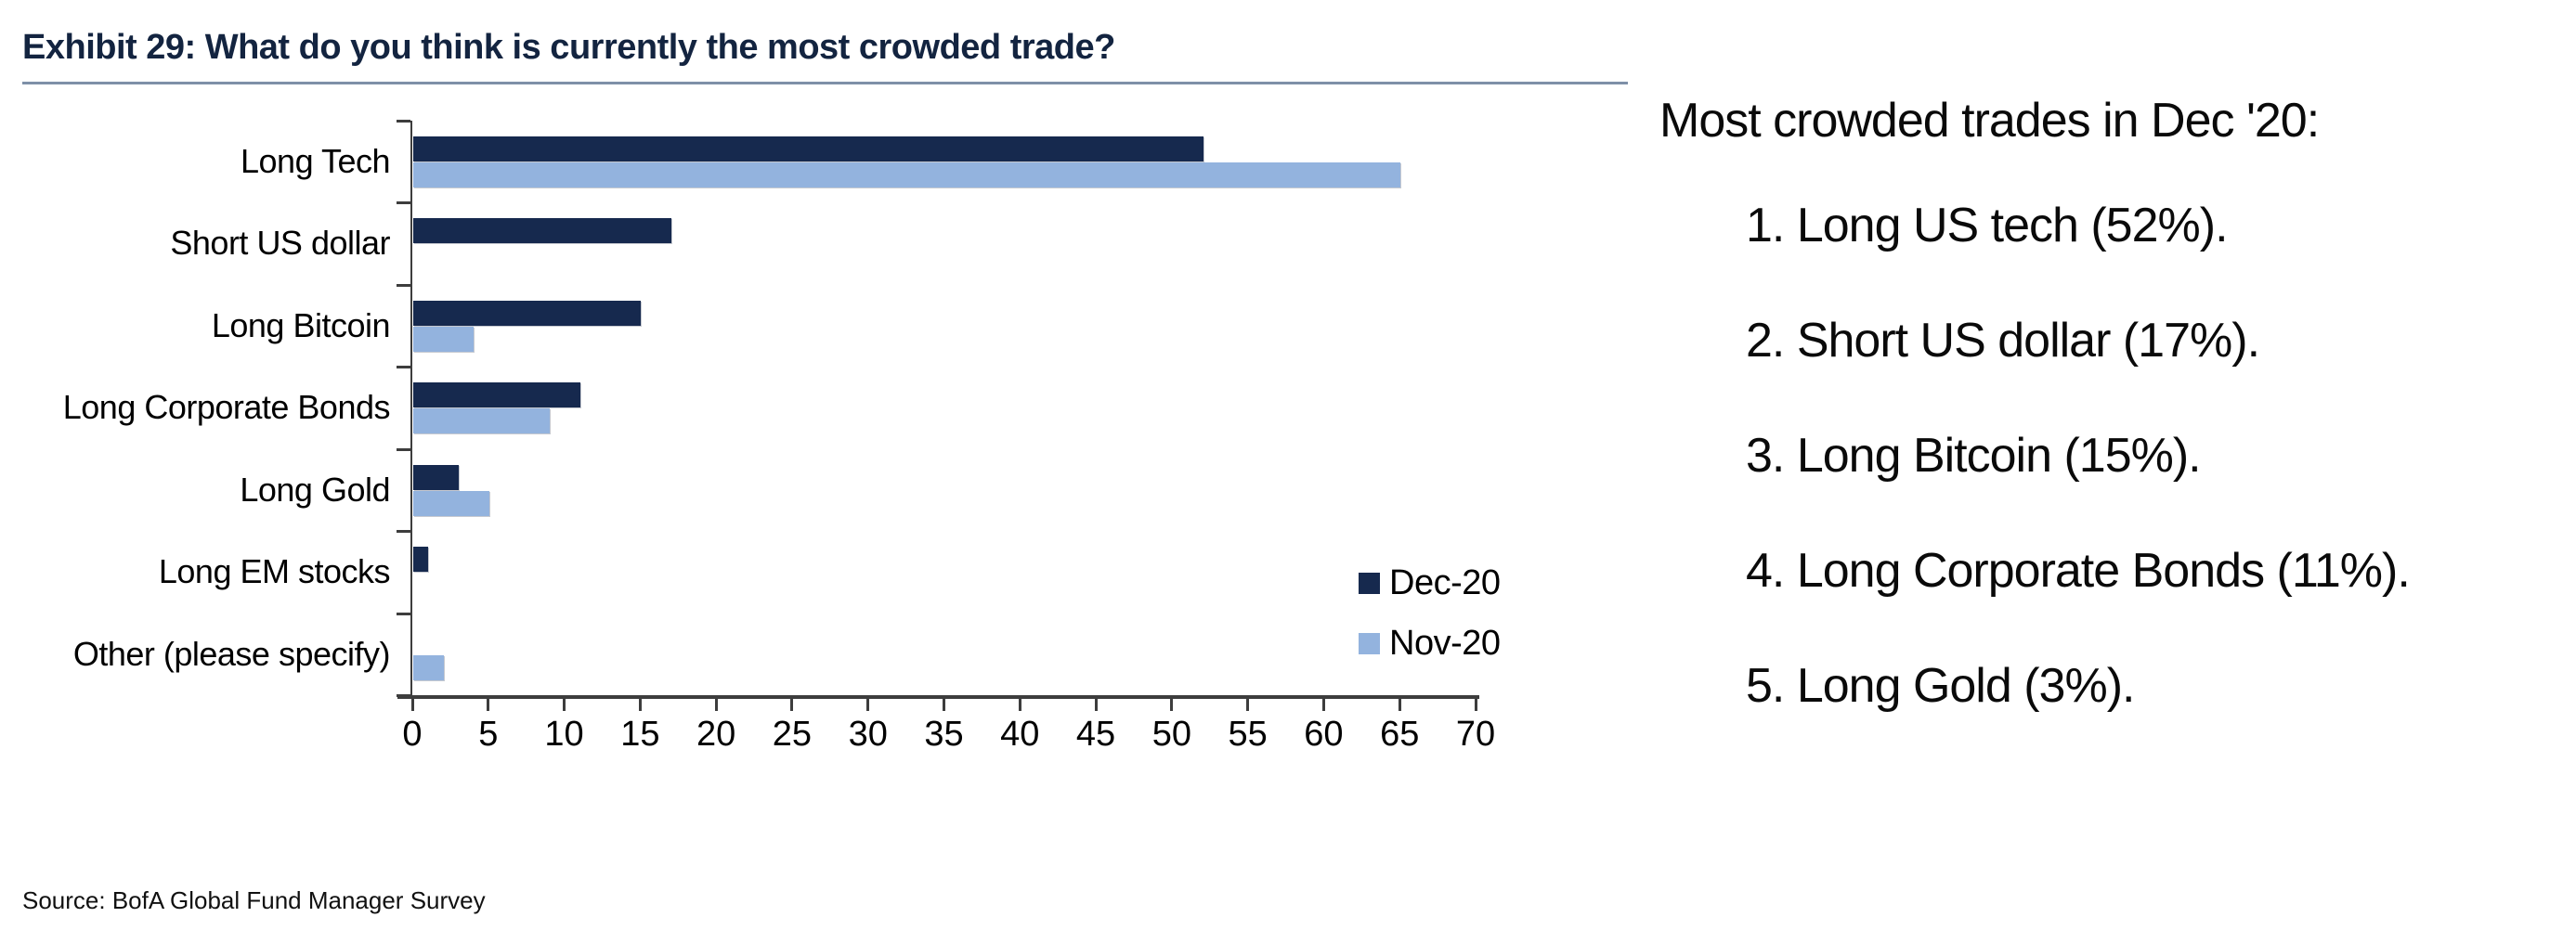  I want to click on annotation-item: 3. Long Bitcoin (15%)., so click(1974, 456).